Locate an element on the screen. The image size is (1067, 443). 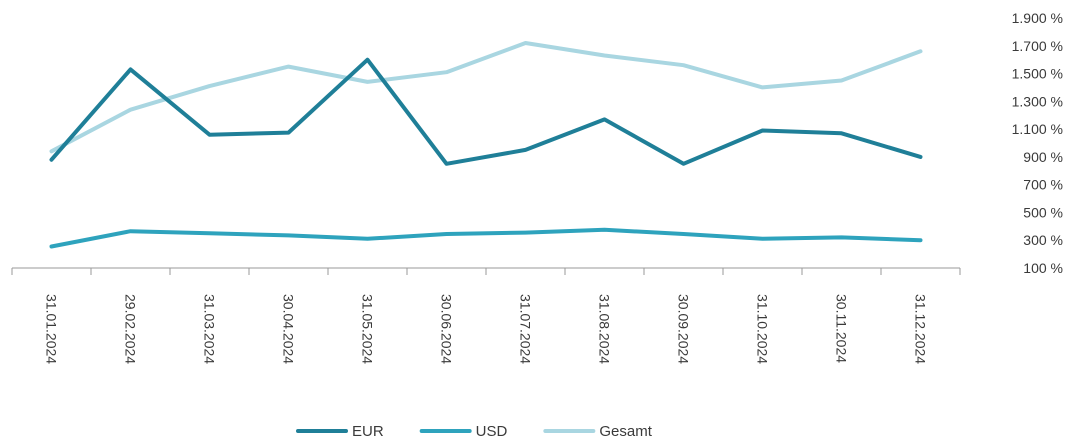
y-tick-label: 1.100 % is located at coordinates (1037, 129).